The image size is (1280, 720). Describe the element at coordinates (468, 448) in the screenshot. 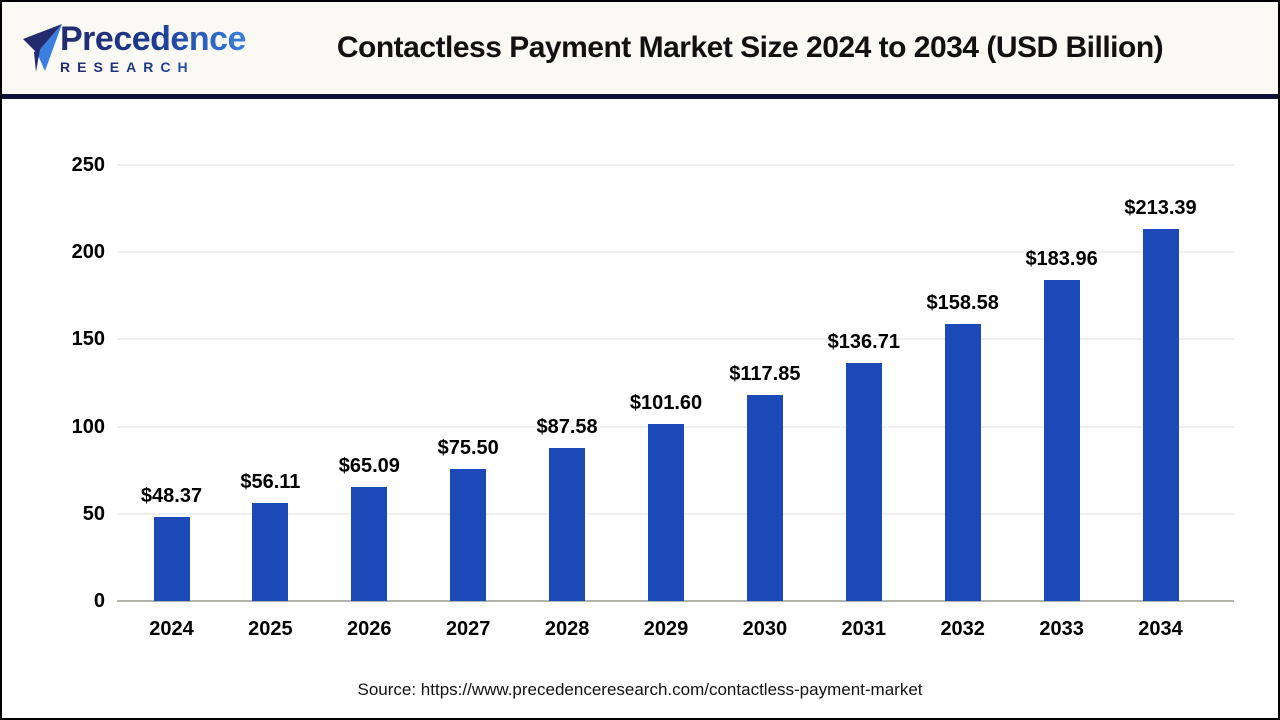

I see `value-label-2027: $75.50` at that location.